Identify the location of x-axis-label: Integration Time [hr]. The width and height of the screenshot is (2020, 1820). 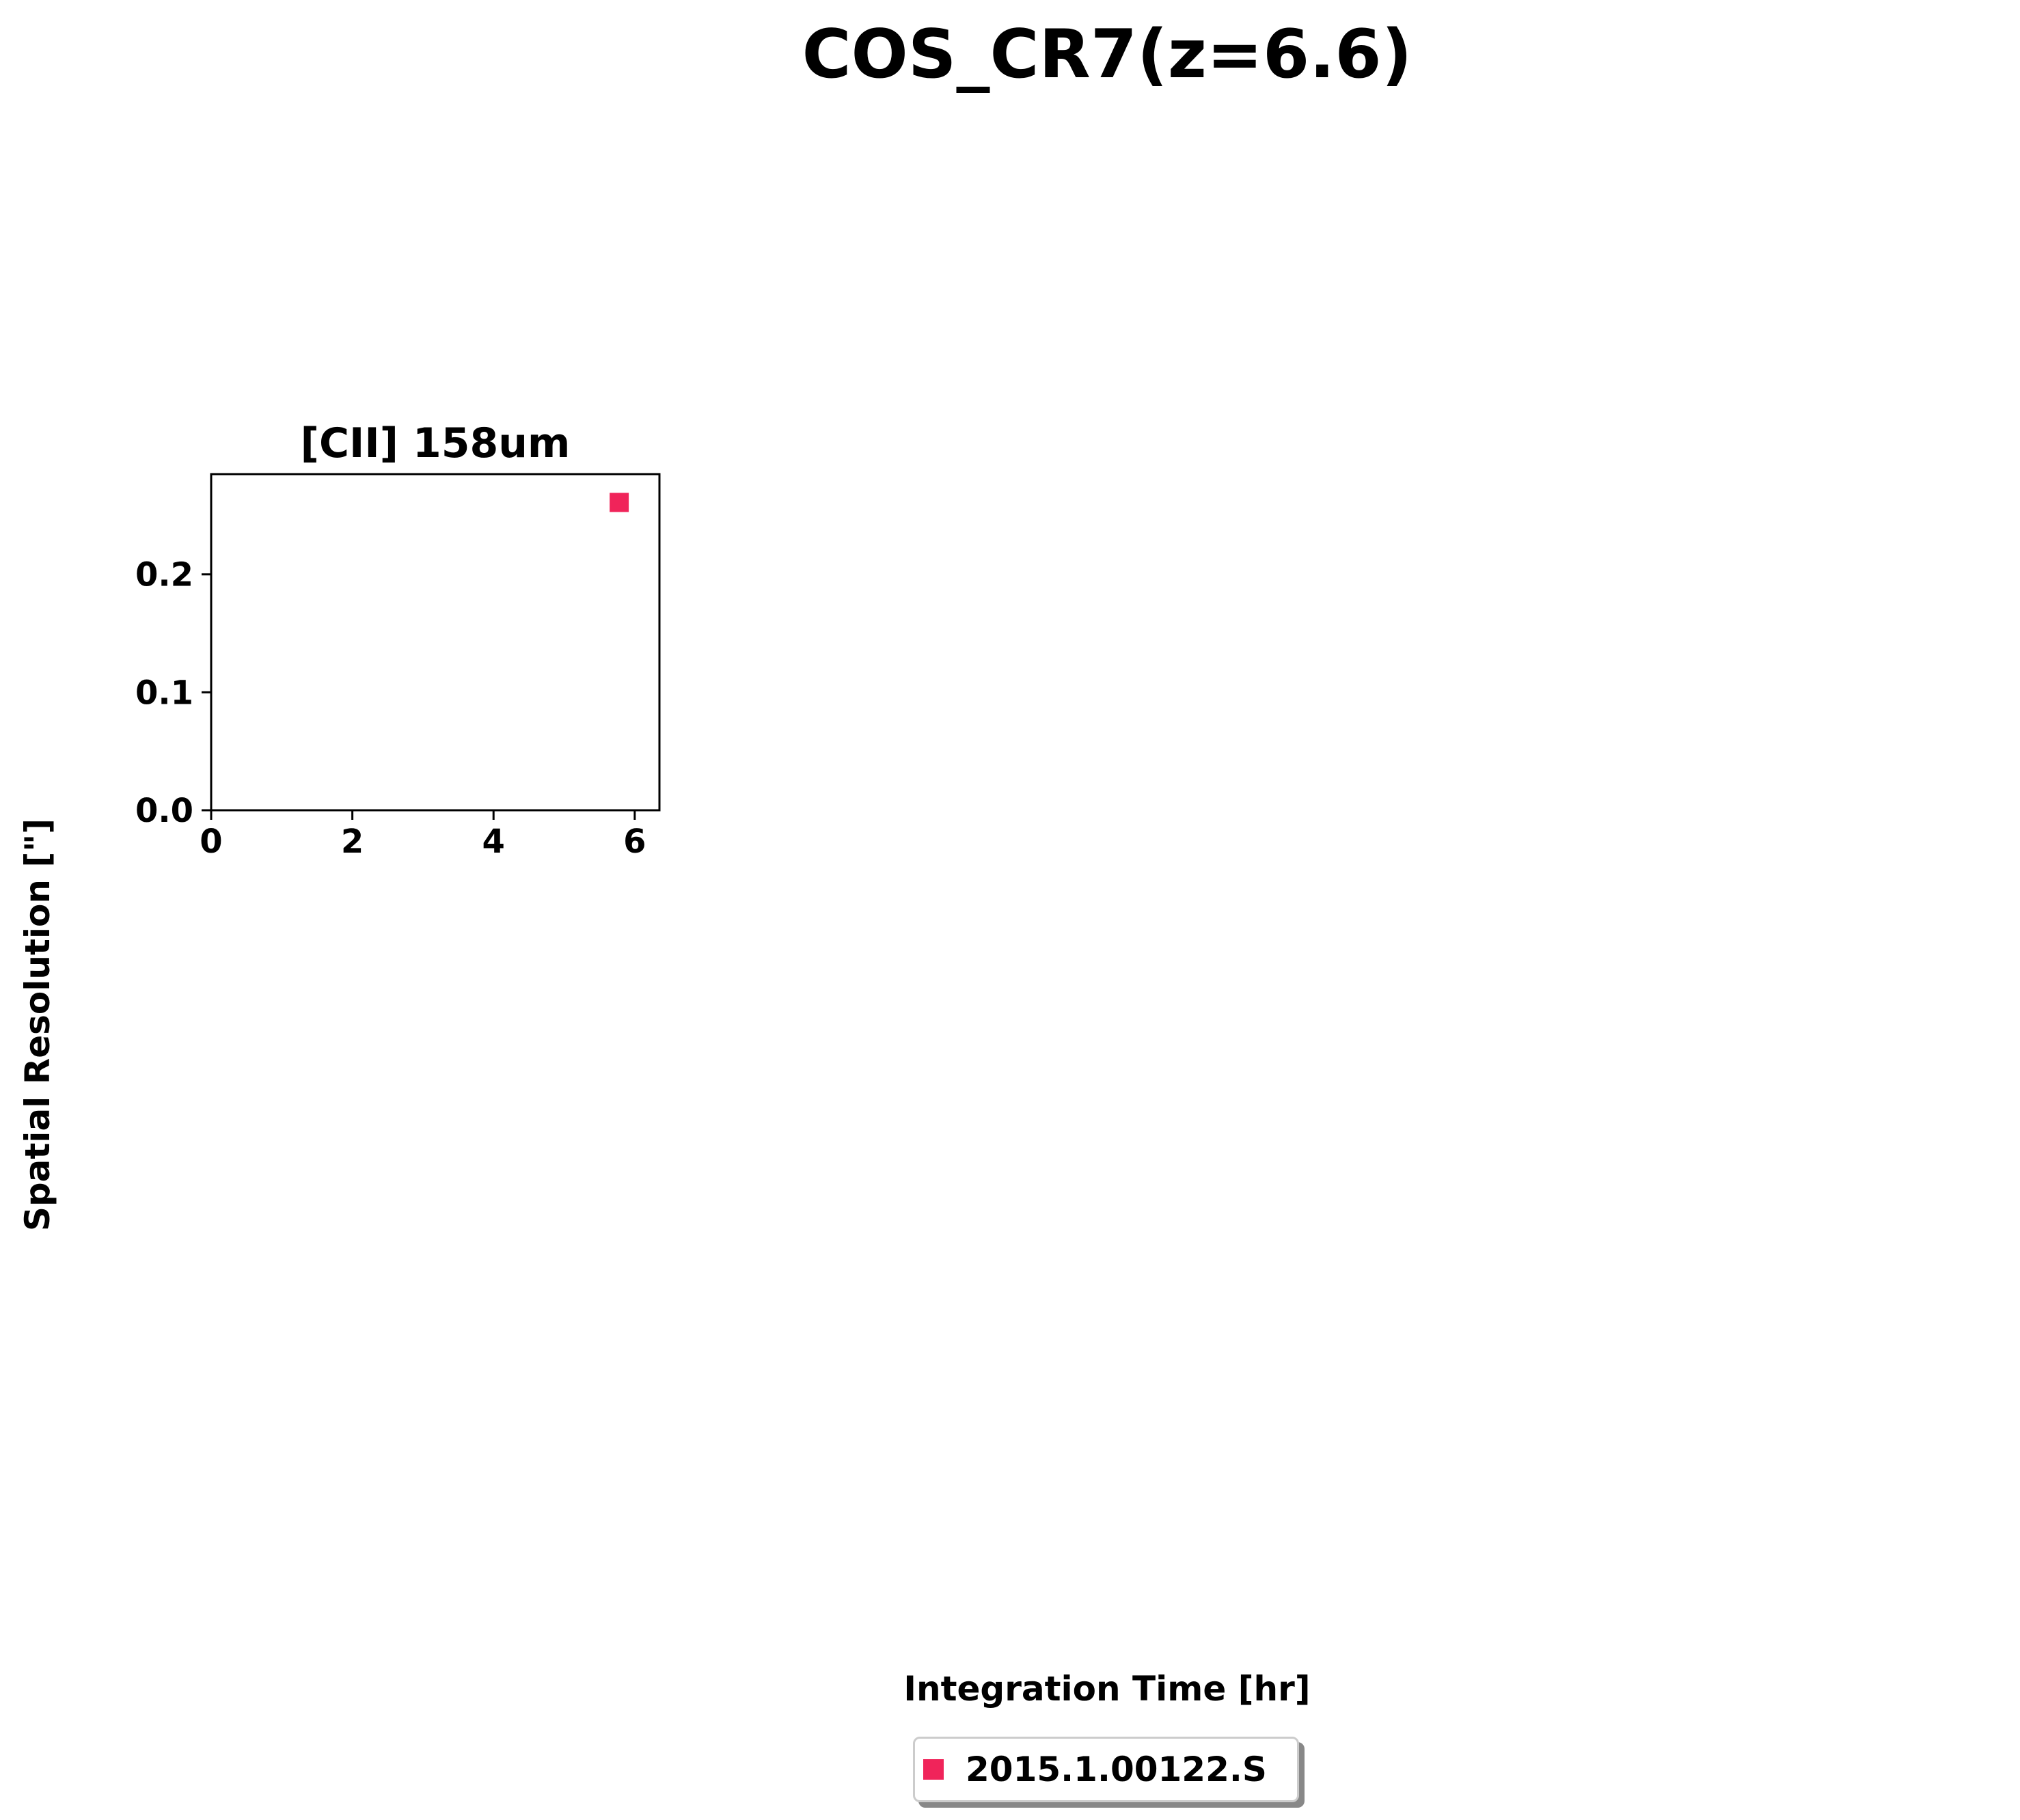
(1107, 1689).